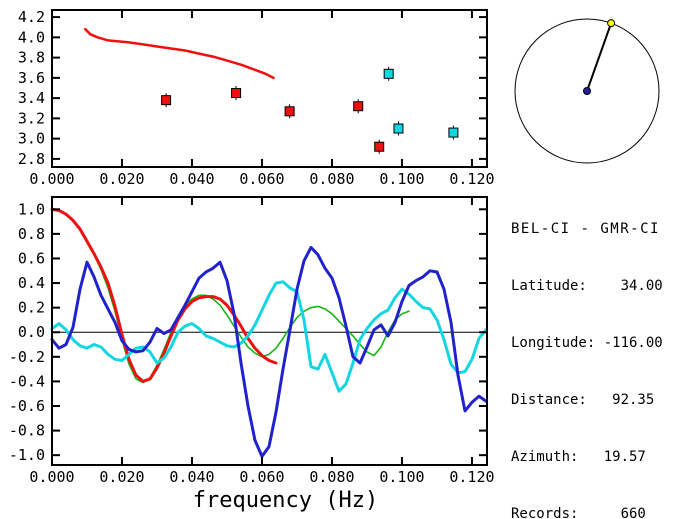 The image size is (687, 519). I want to click on y-tick-label: 3.8, so click(31, 58).